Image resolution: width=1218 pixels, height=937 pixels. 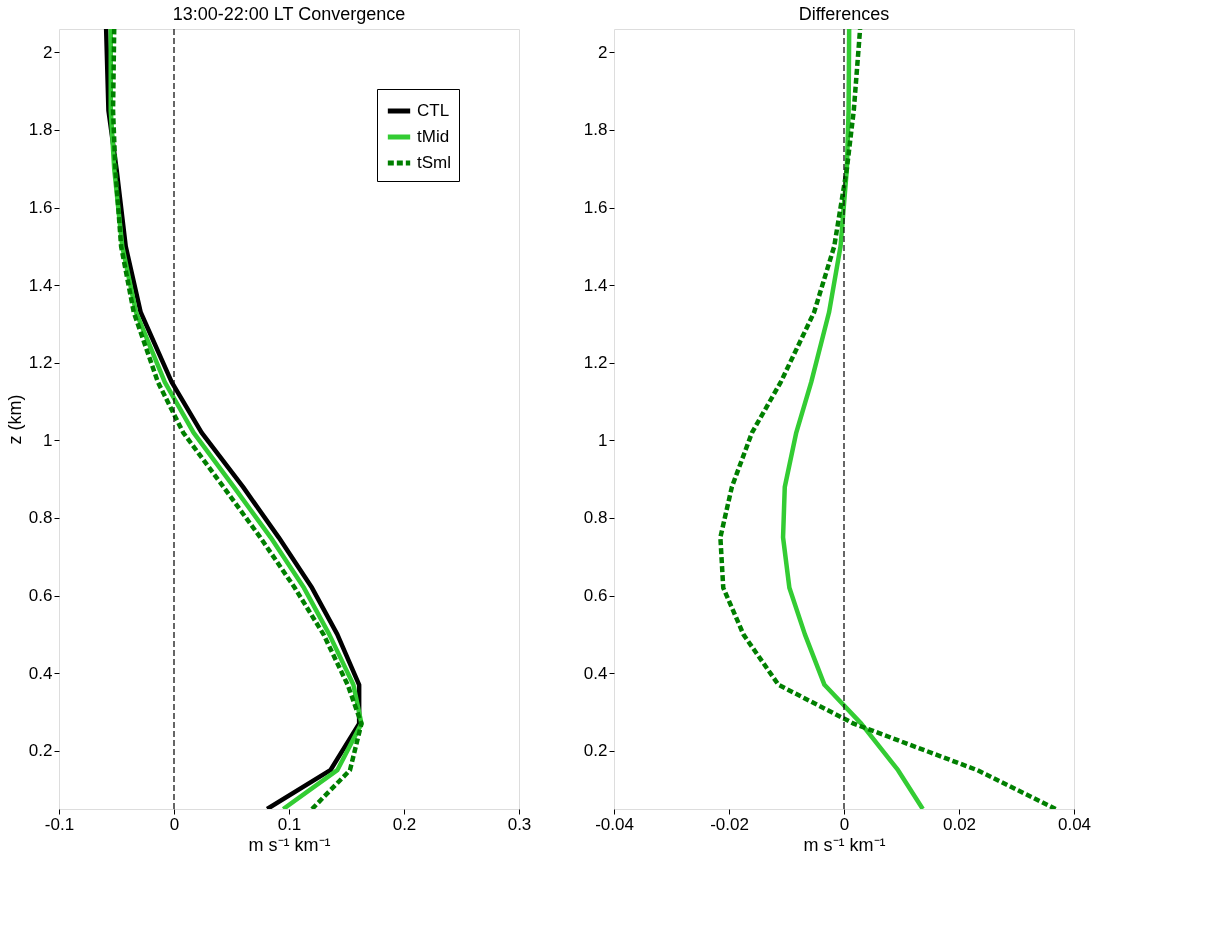 What do you see at coordinates (729, 824) in the screenshot?
I see `x-tick-label: -0.02` at bounding box center [729, 824].